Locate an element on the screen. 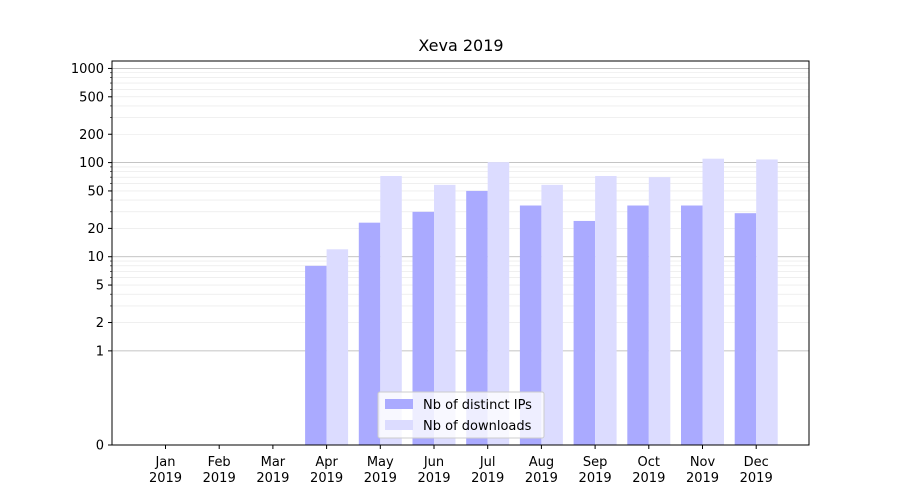 The height and width of the screenshot is (500, 900). x-tick-label-month: Jun is located at coordinates (433, 462).